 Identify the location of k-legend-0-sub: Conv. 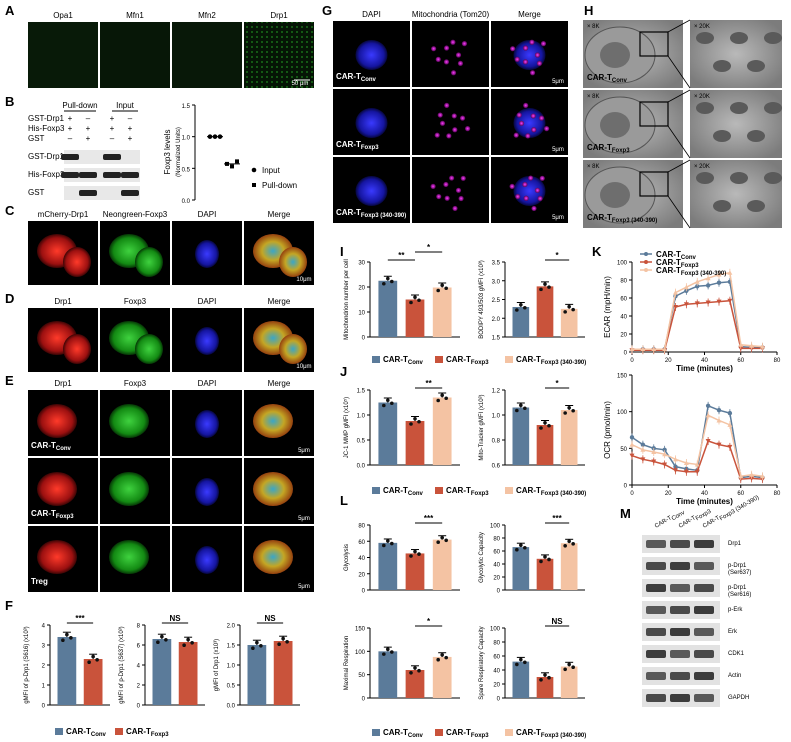
(689, 258).